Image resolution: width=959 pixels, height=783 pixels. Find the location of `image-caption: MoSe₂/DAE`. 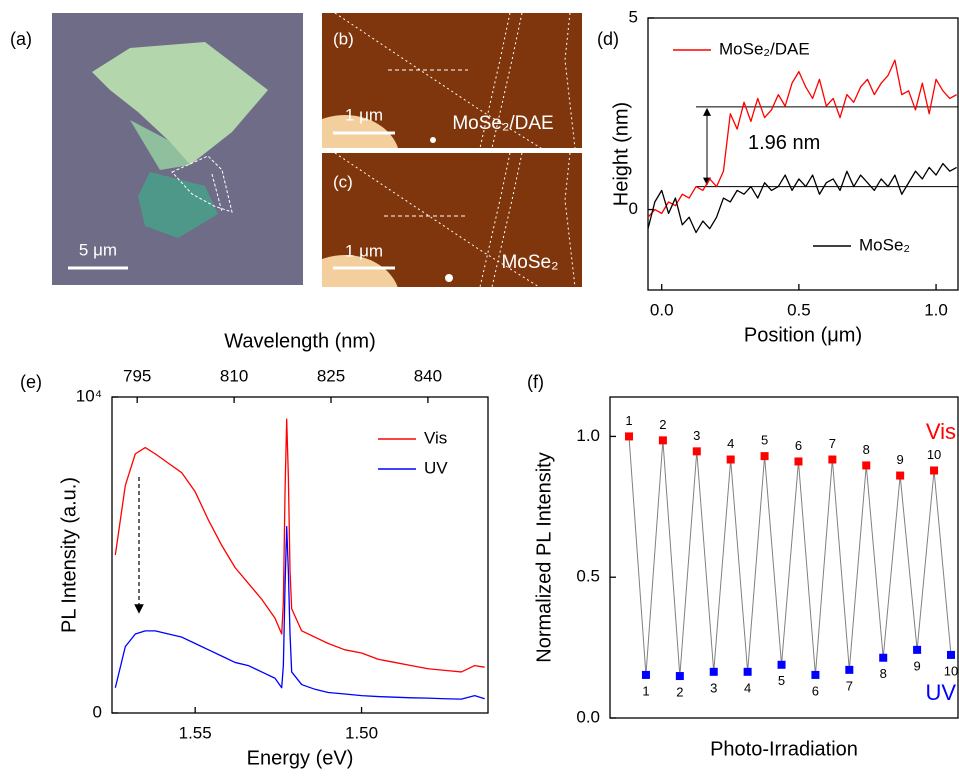

image-caption: MoSe₂/DAE is located at coordinates (502, 123).